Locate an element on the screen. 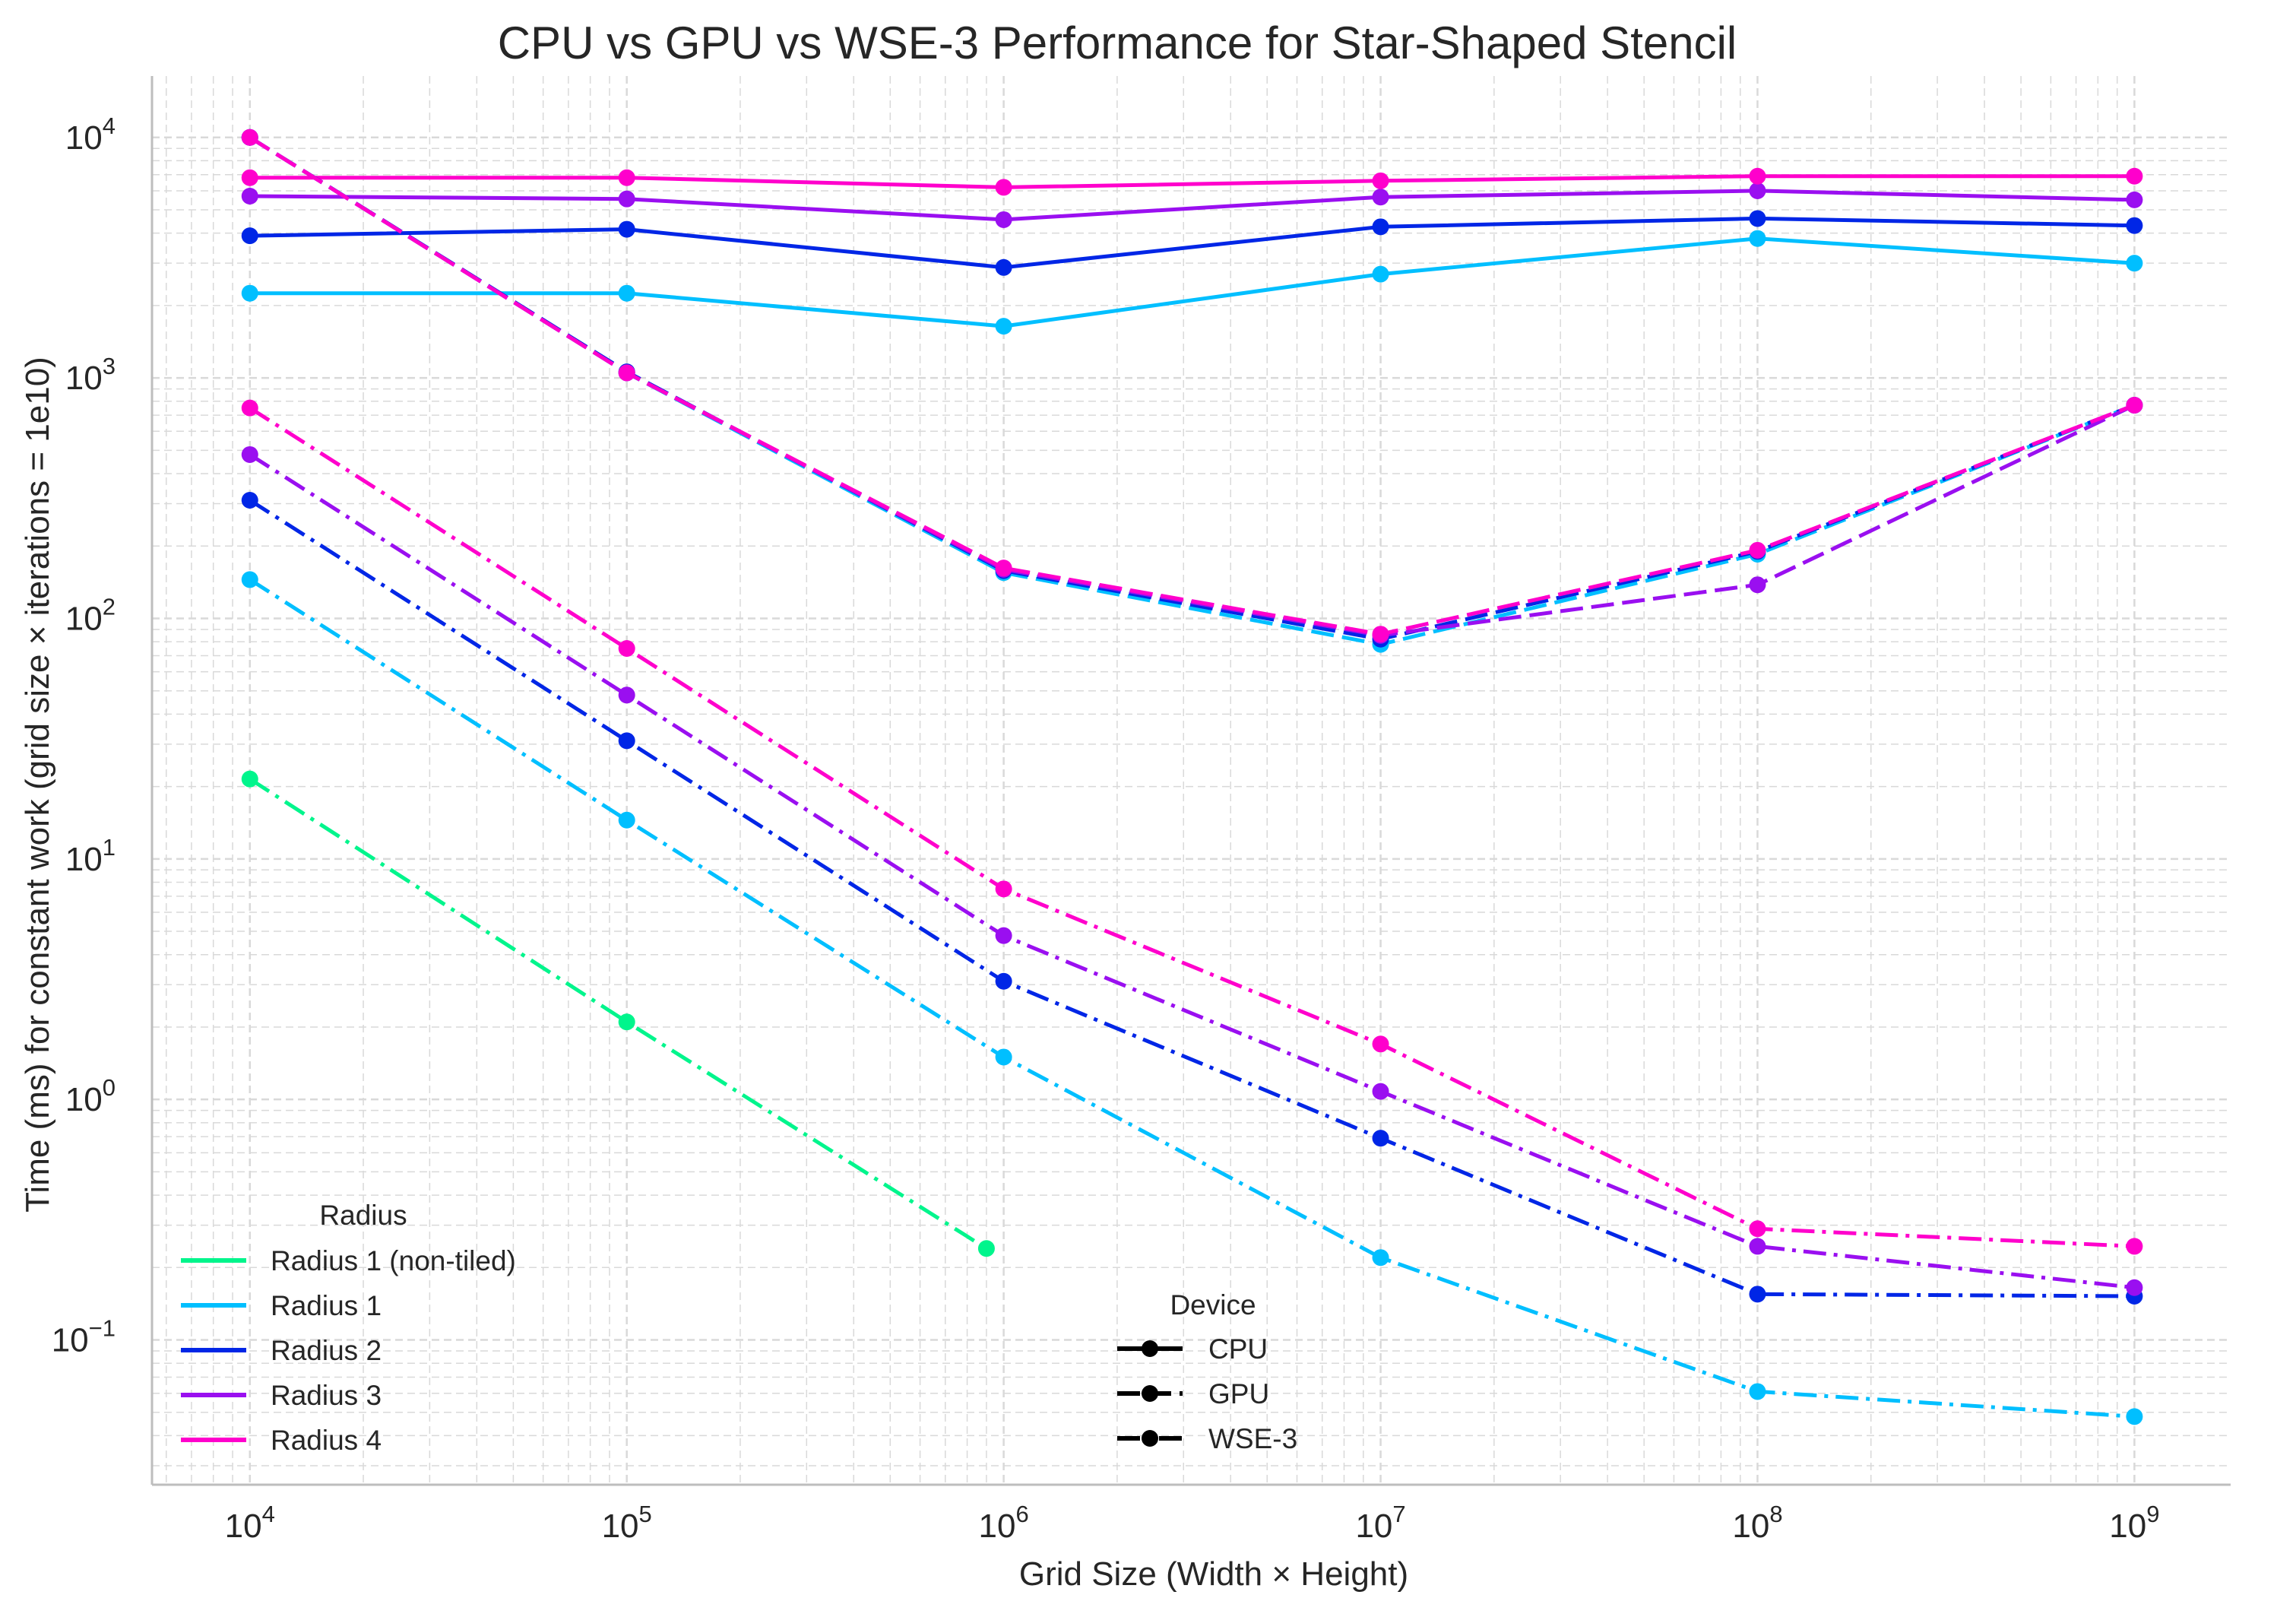  radius-legend-entry: Radius 1 is located at coordinates (282, 1305).